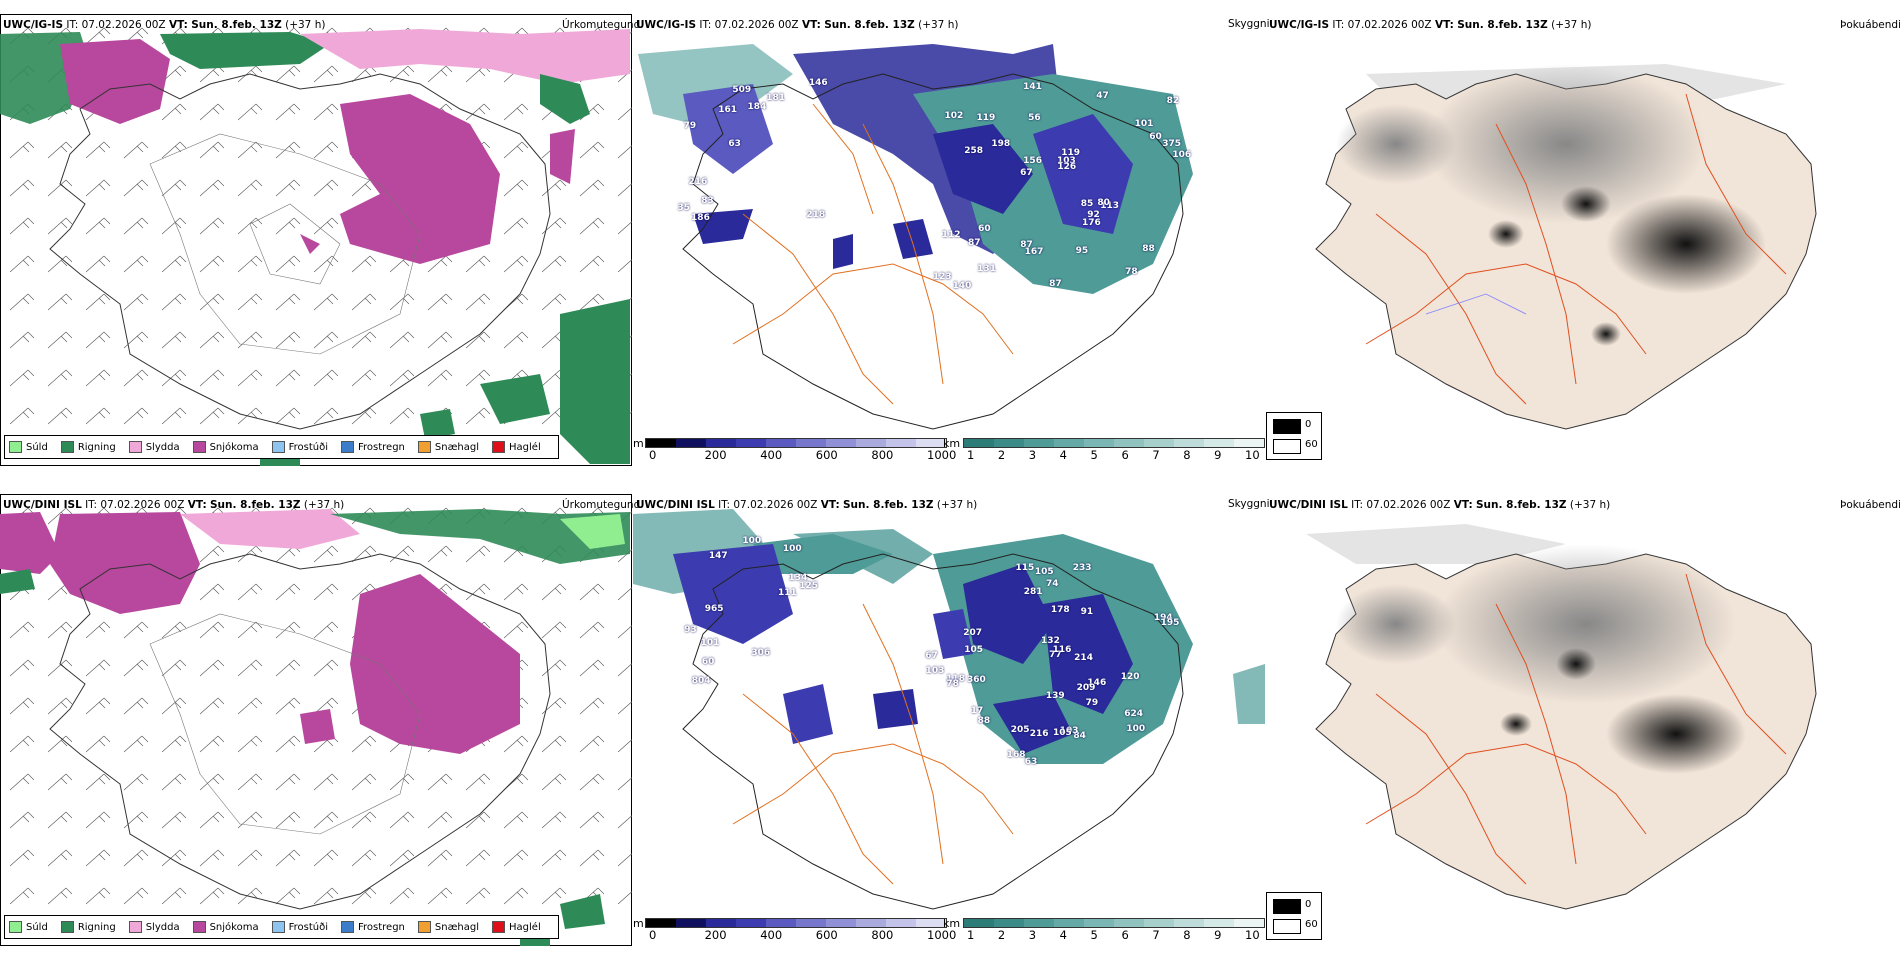 The width and height of the screenshot is (1900, 954). Describe the element at coordinates (1218, 455) in the screenshot. I see `scale-tick: 9` at that location.